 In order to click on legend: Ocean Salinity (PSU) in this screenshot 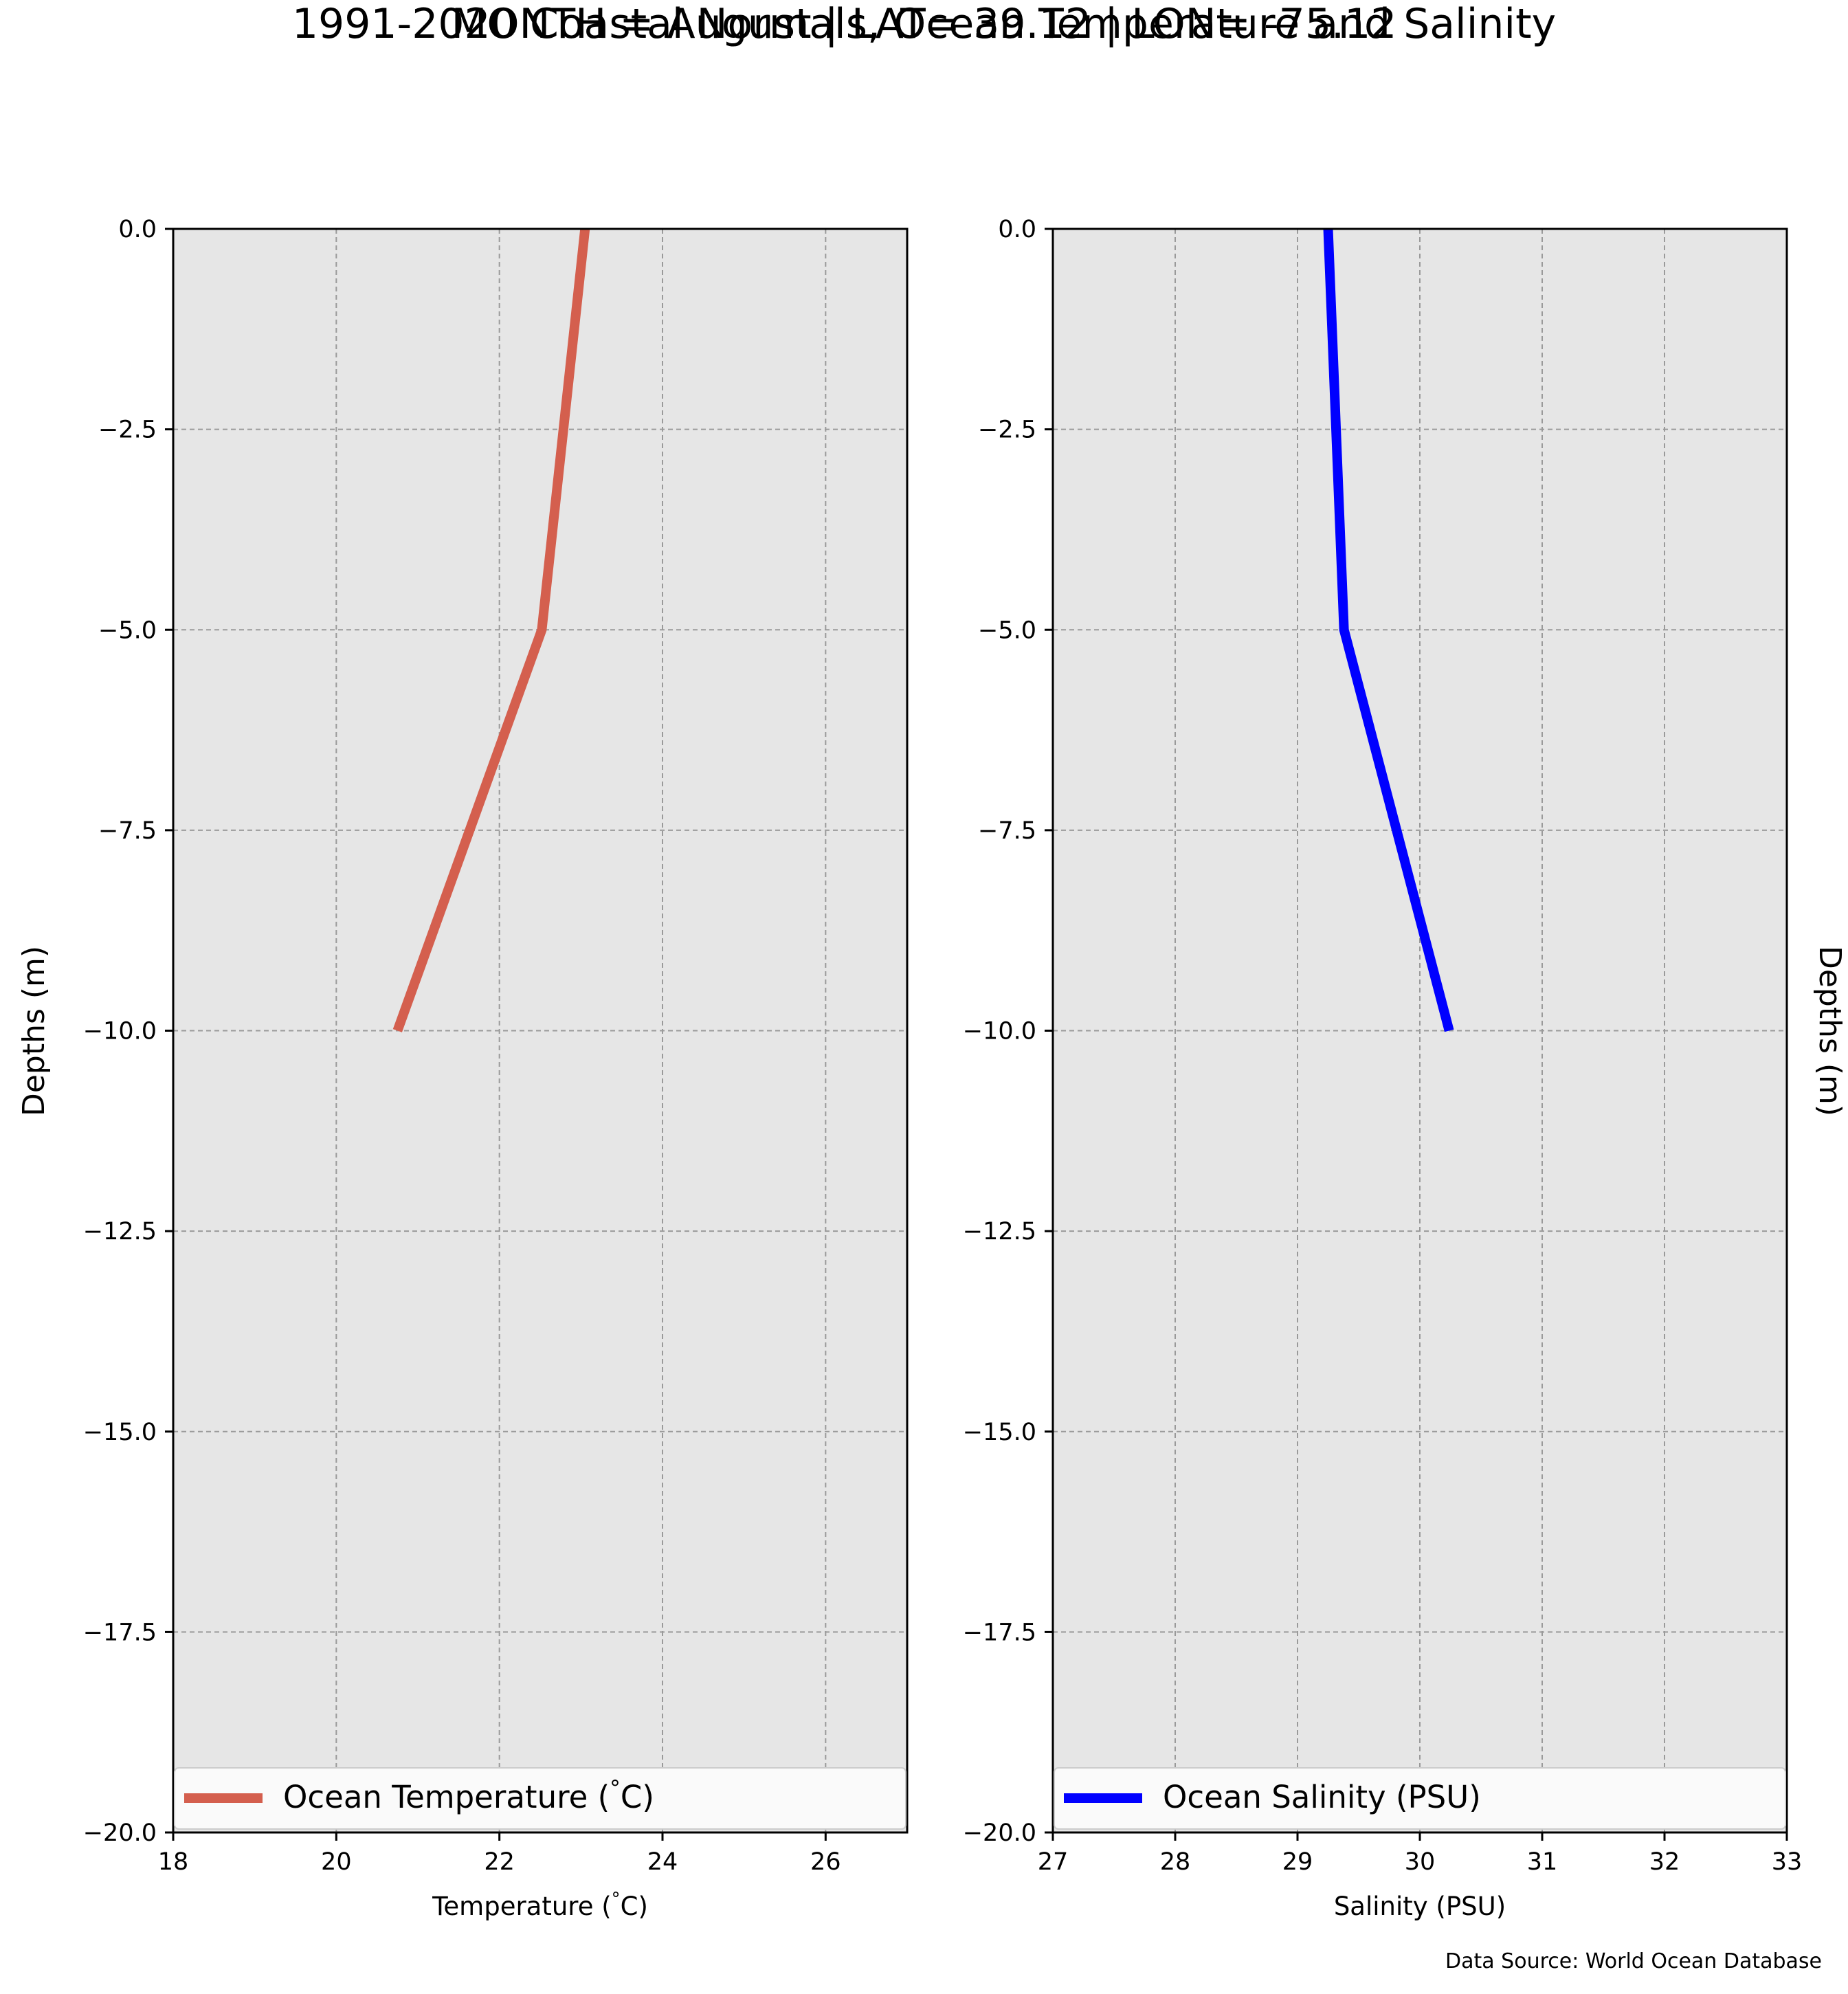, I will do `click(1420, 1798)`.